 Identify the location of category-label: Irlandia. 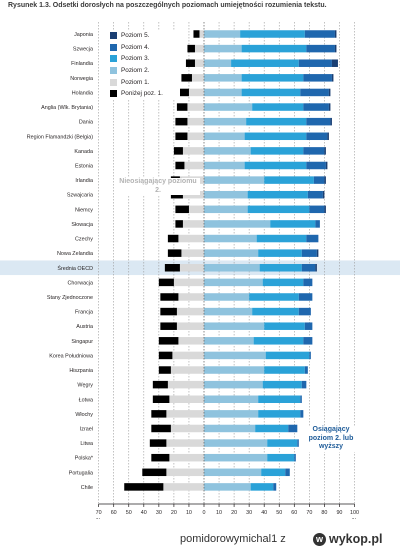
(84, 181).